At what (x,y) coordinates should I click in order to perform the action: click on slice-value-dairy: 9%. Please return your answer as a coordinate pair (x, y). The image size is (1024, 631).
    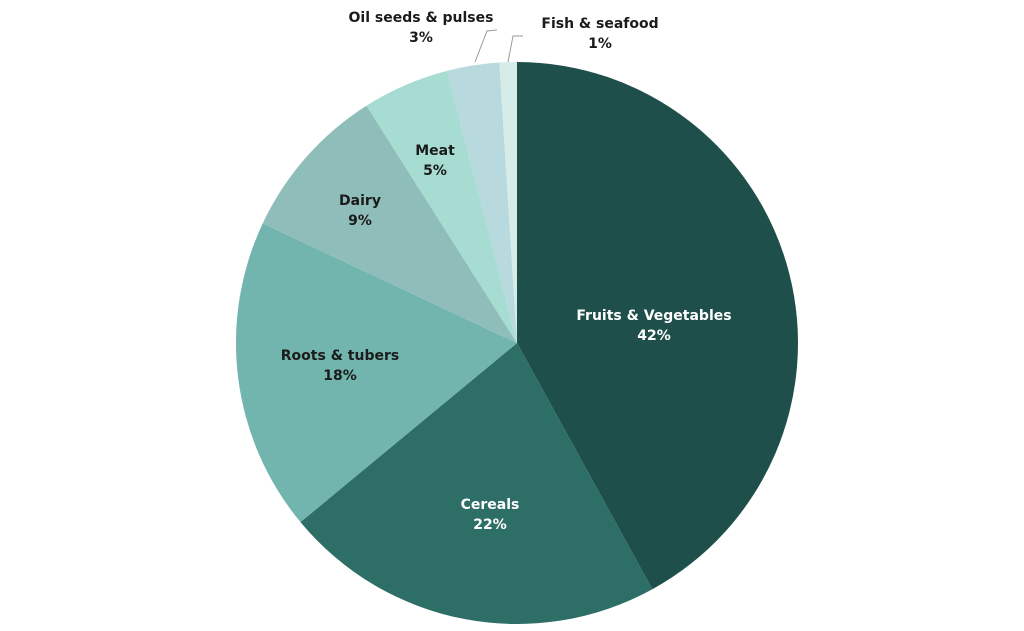
    Looking at the image, I should click on (360, 221).